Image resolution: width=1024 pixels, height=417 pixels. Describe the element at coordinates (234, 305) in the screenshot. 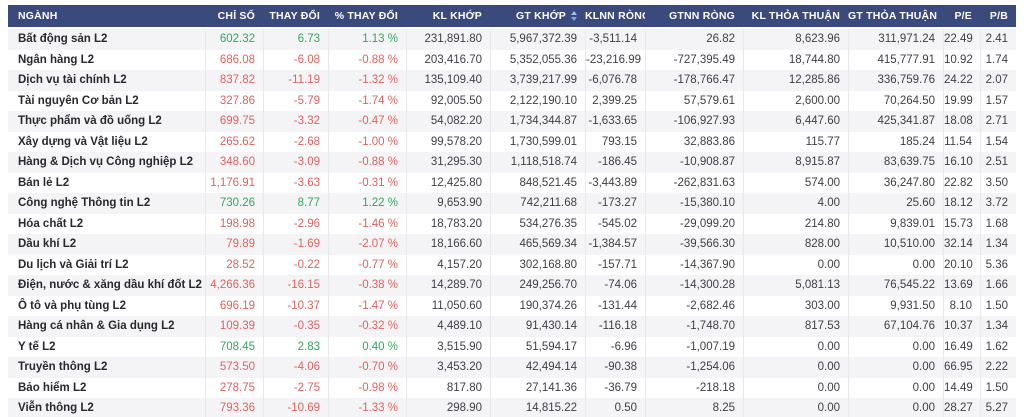

I see `index-value: 696.19` at that location.